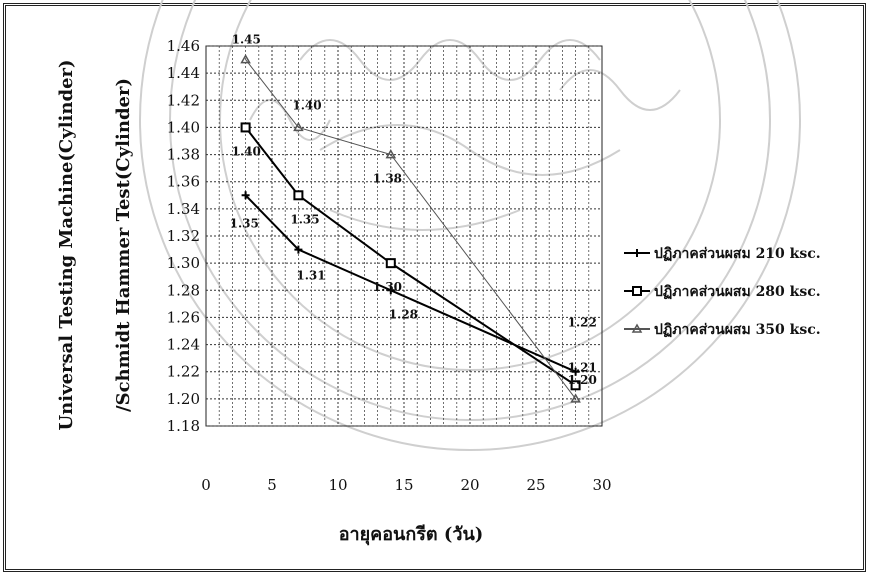 This screenshot has height=577, width=871. Describe the element at coordinates (183, 127) in the screenshot. I see `y-tick-label: 1.40` at that location.